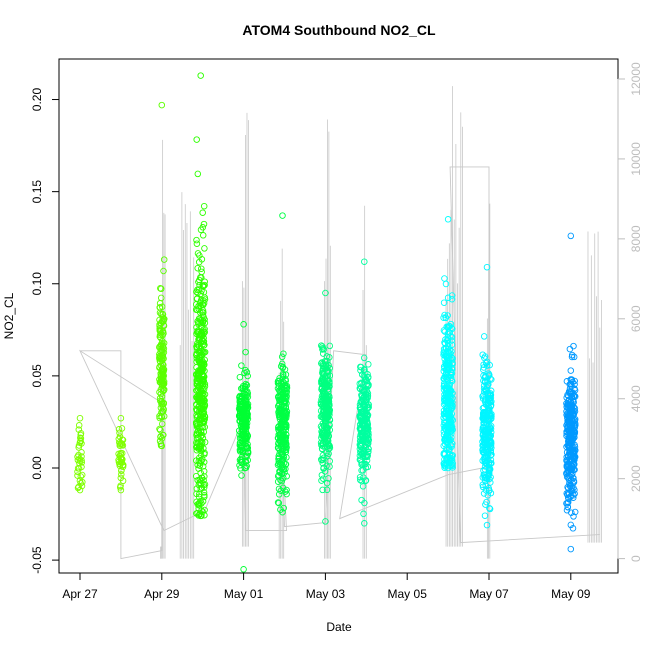 The image size is (650, 650). Describe the element at coordinates (636, 478) in the screenshot. I see `y2-tick-label: 2000` at that location.